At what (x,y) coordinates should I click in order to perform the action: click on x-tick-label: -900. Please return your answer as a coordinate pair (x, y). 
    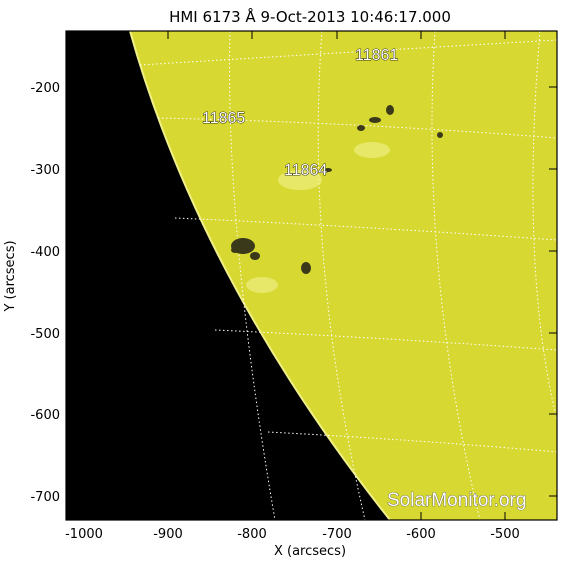
    Looking at the image, I should click on (168, 534).